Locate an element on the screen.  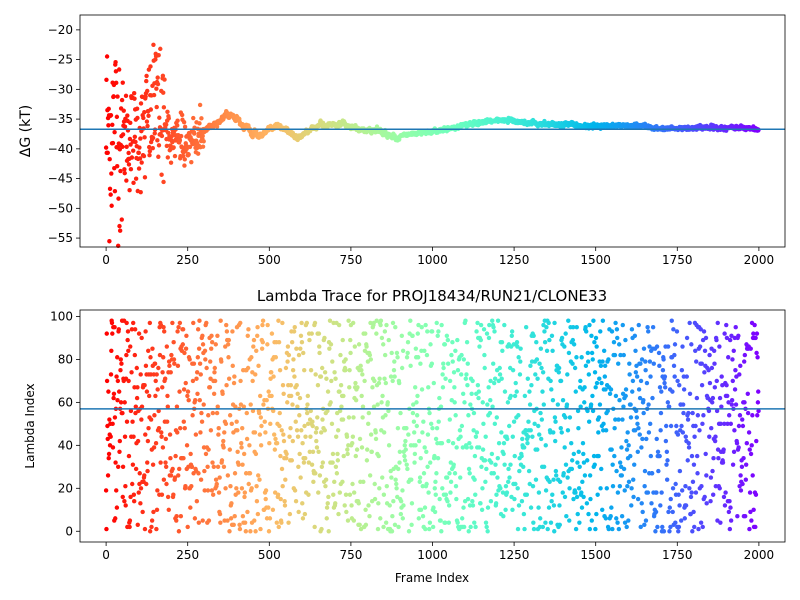
dg-x-tick-label: 1000 is located at coordinates (432, 260).